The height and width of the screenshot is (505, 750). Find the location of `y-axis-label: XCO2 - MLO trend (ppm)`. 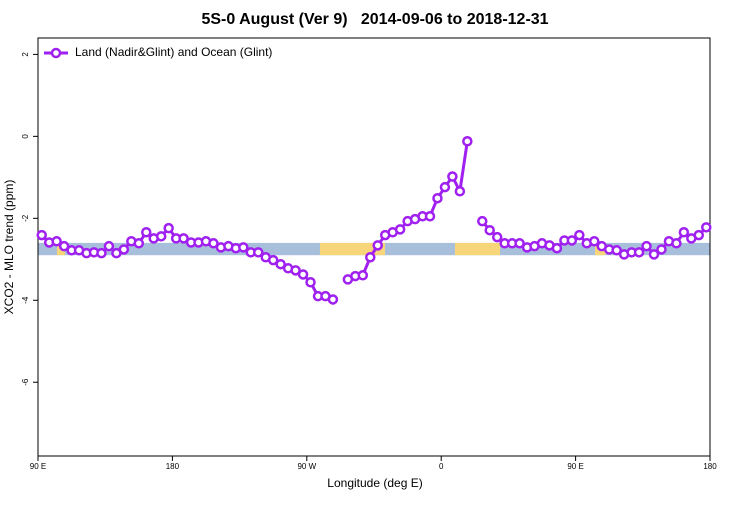

y-axis-label: XCO2 - MLO trend (ppm) is located at coordinates (9, 247).